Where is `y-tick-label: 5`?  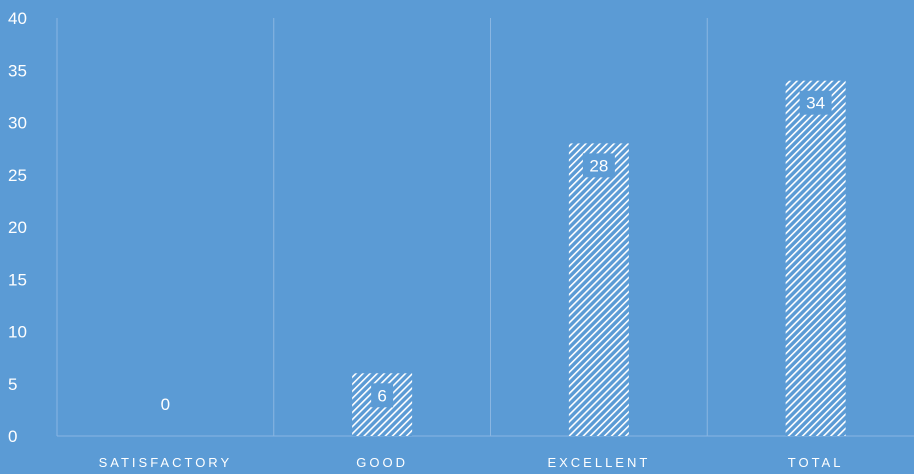 y-tick-label: 5 is located at coordinates (12, 384).